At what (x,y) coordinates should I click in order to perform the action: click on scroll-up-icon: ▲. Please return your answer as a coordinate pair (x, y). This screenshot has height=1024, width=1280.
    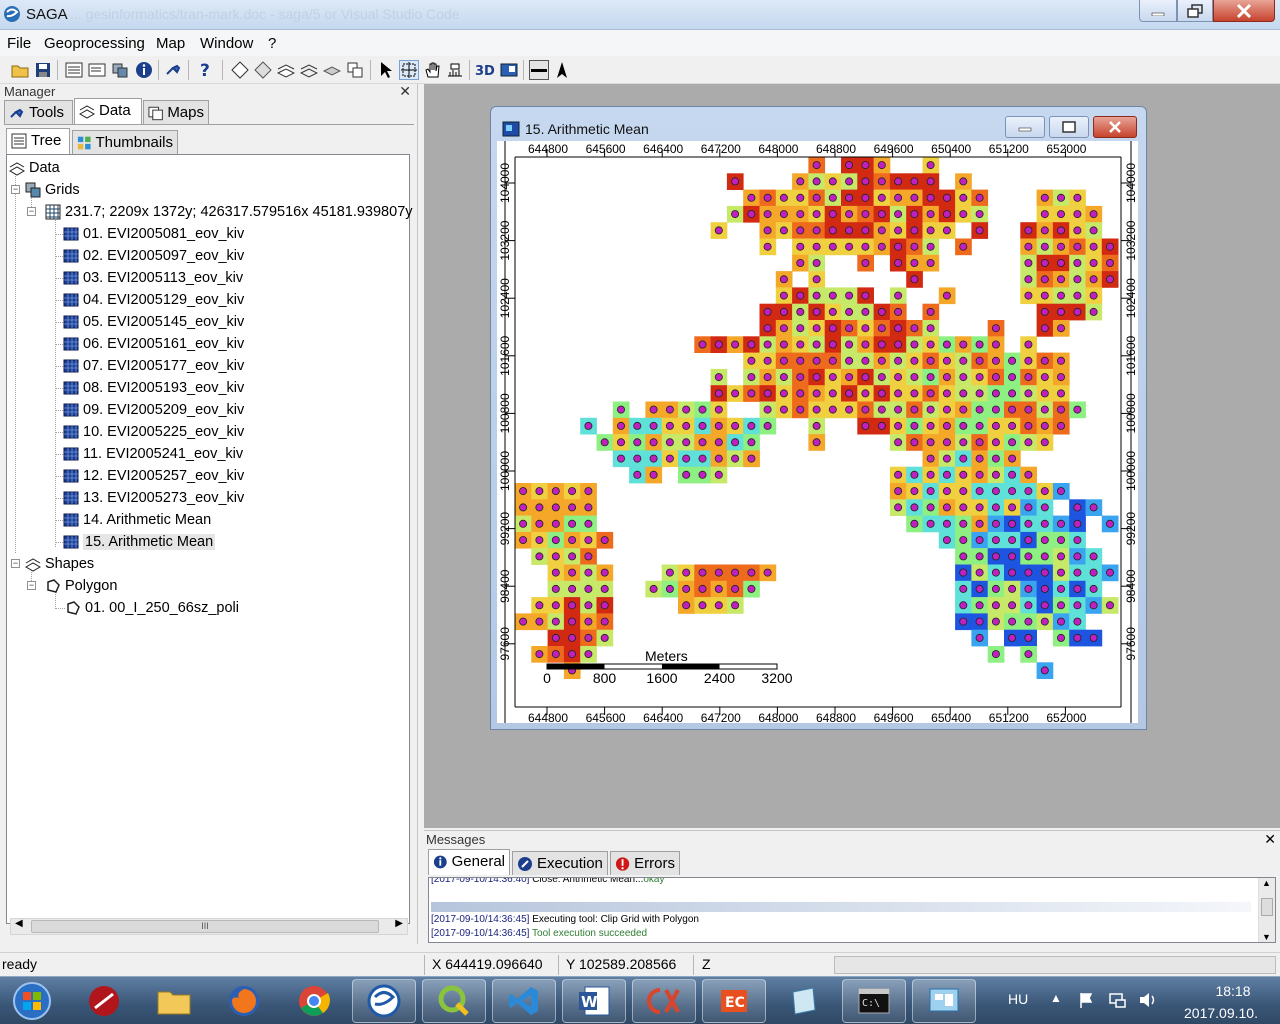
    Looking at the image, I should click on (1266, 883).